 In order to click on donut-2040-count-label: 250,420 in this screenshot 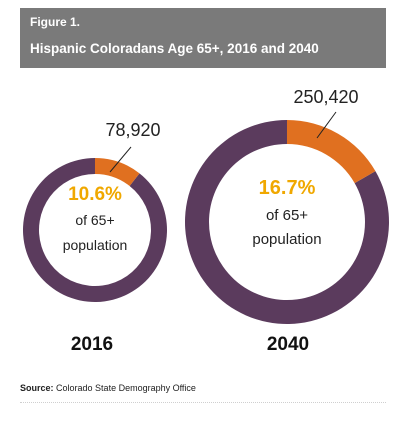, I will do `click(325, 97)`.